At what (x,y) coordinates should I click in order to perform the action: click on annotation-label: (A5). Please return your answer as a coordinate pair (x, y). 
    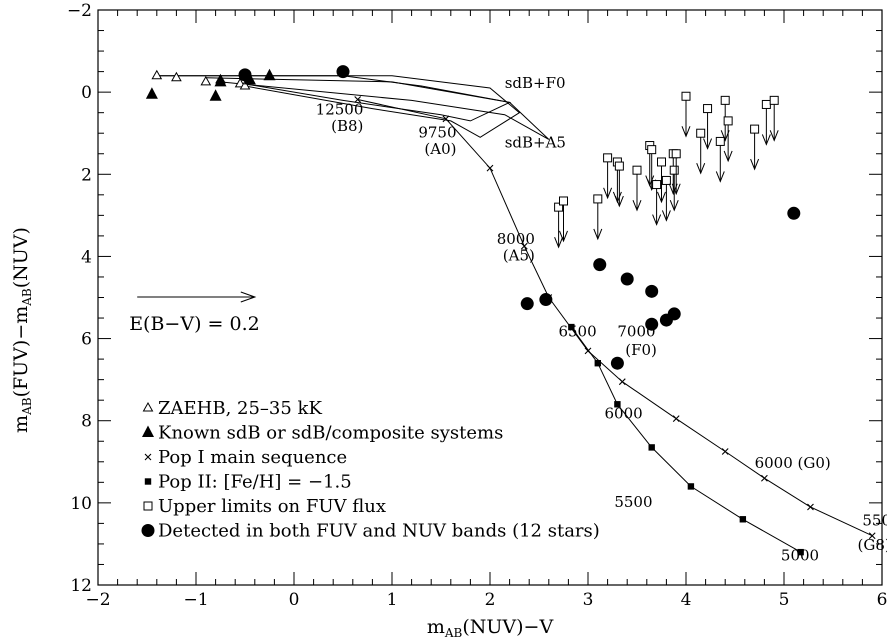
    Looking at the image, I should click on (519, 256).